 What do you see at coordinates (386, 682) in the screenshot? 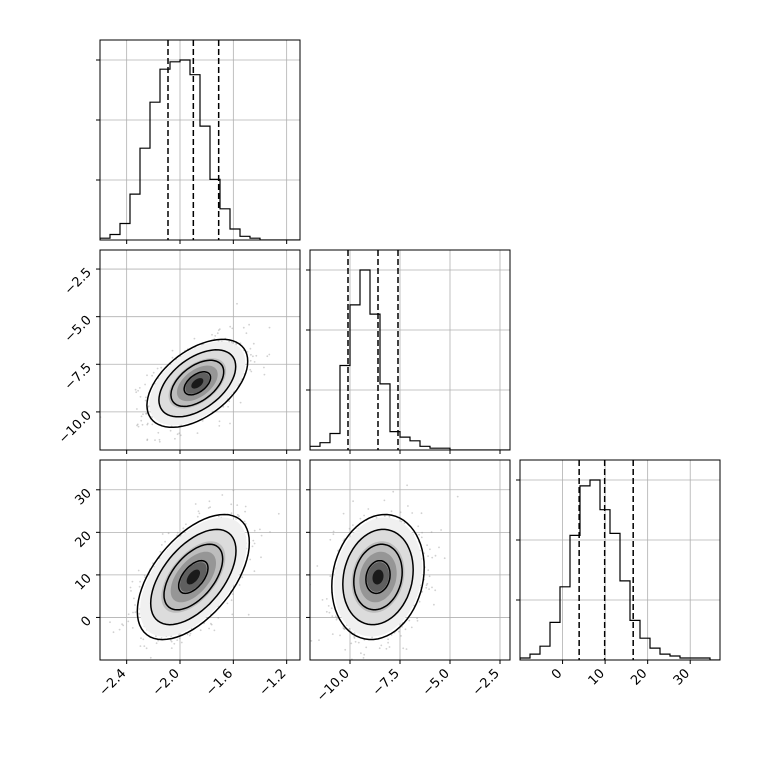
I see `x-tick-label: −7.5` at bounding box center [386, 682].